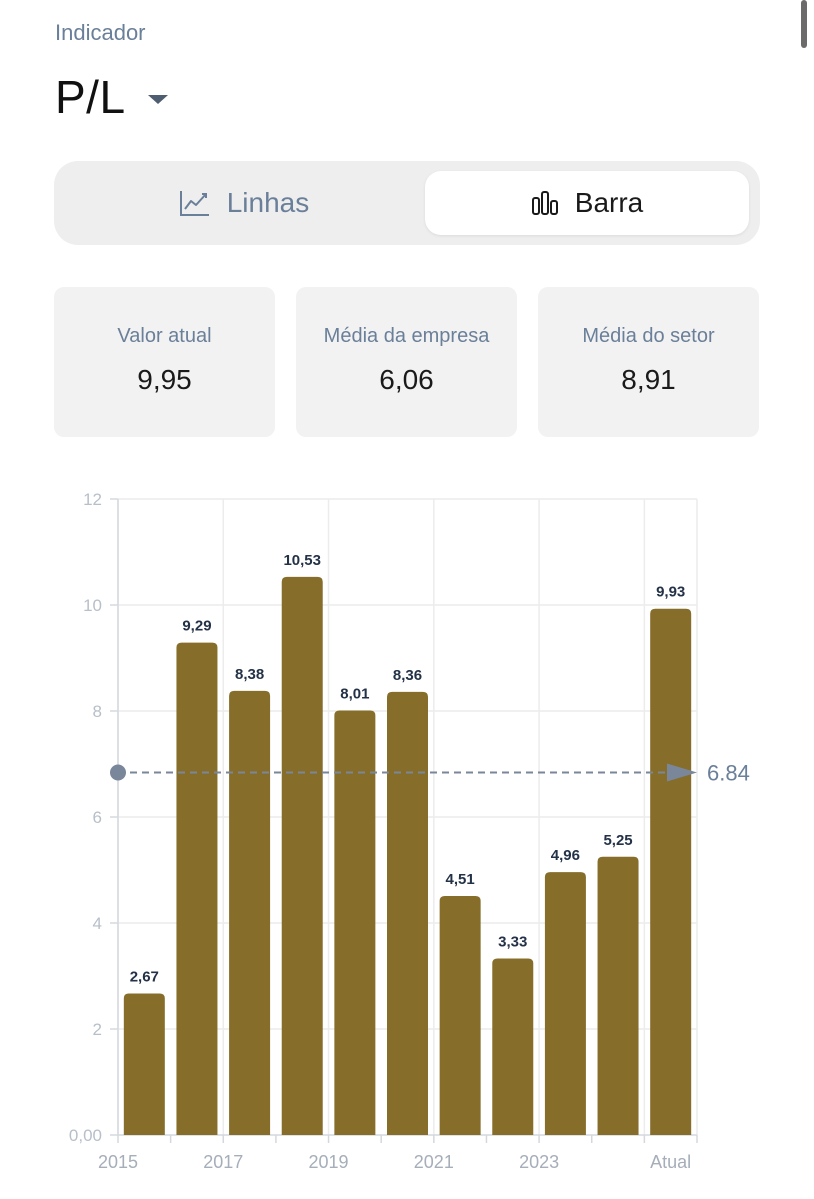 This screenshot has height=1199, width=814. I want to click on stat-label: Média da empresa, so click(406, 336).